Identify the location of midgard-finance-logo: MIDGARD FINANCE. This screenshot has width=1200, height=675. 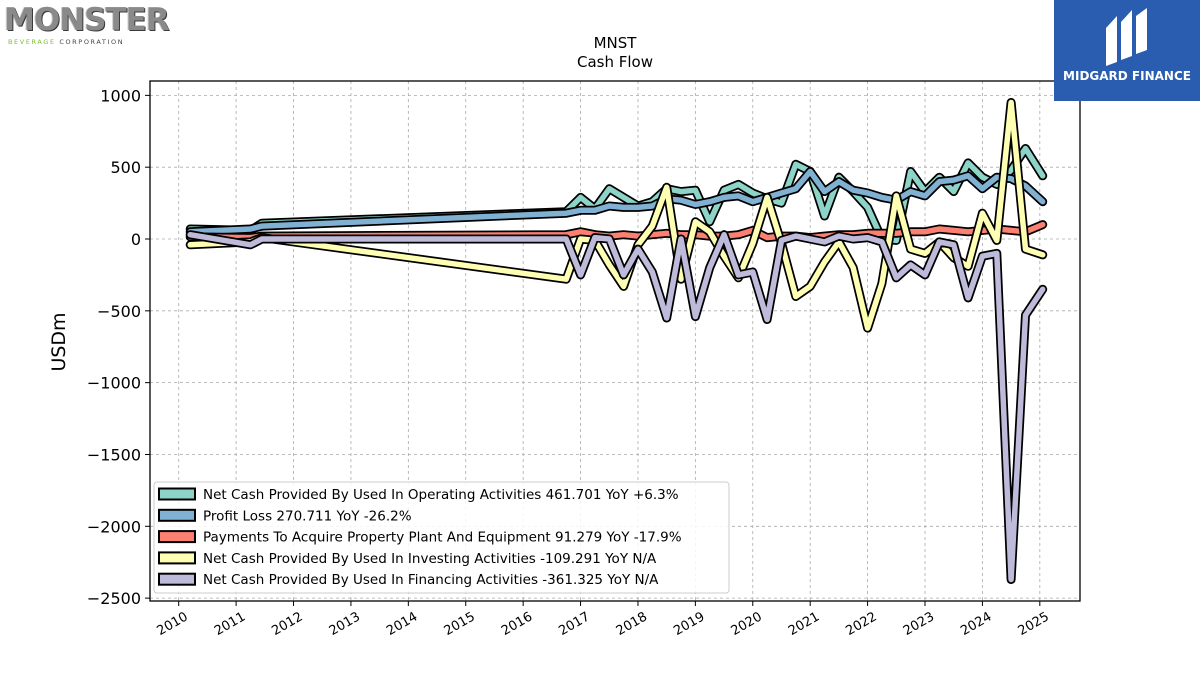
(1127, 50).